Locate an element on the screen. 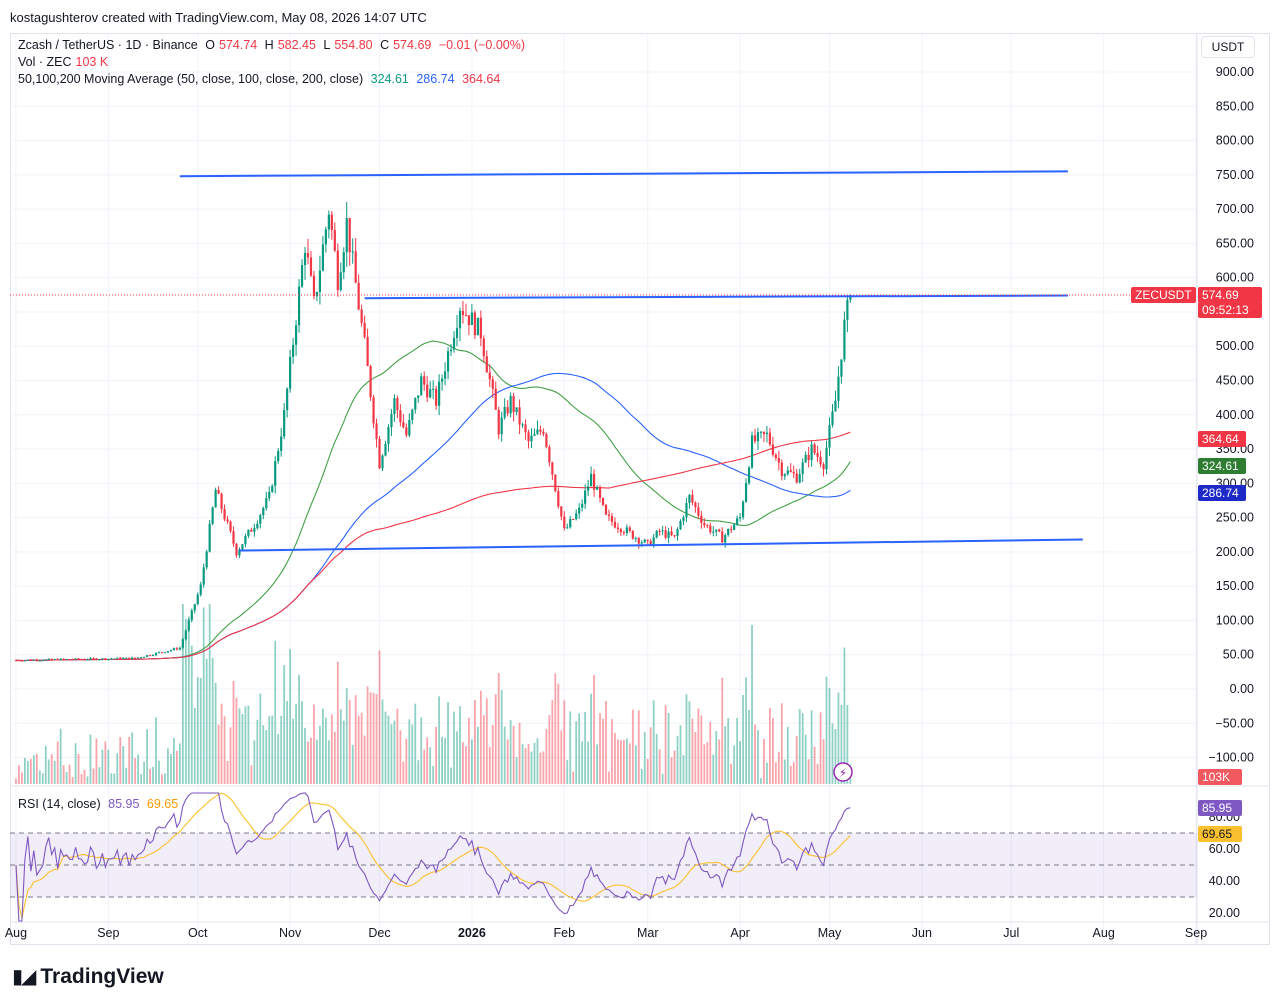 This screenshot has height=1007, width=1280. rsi-ma-value: 69.65 is located at coordinates (162, 804).